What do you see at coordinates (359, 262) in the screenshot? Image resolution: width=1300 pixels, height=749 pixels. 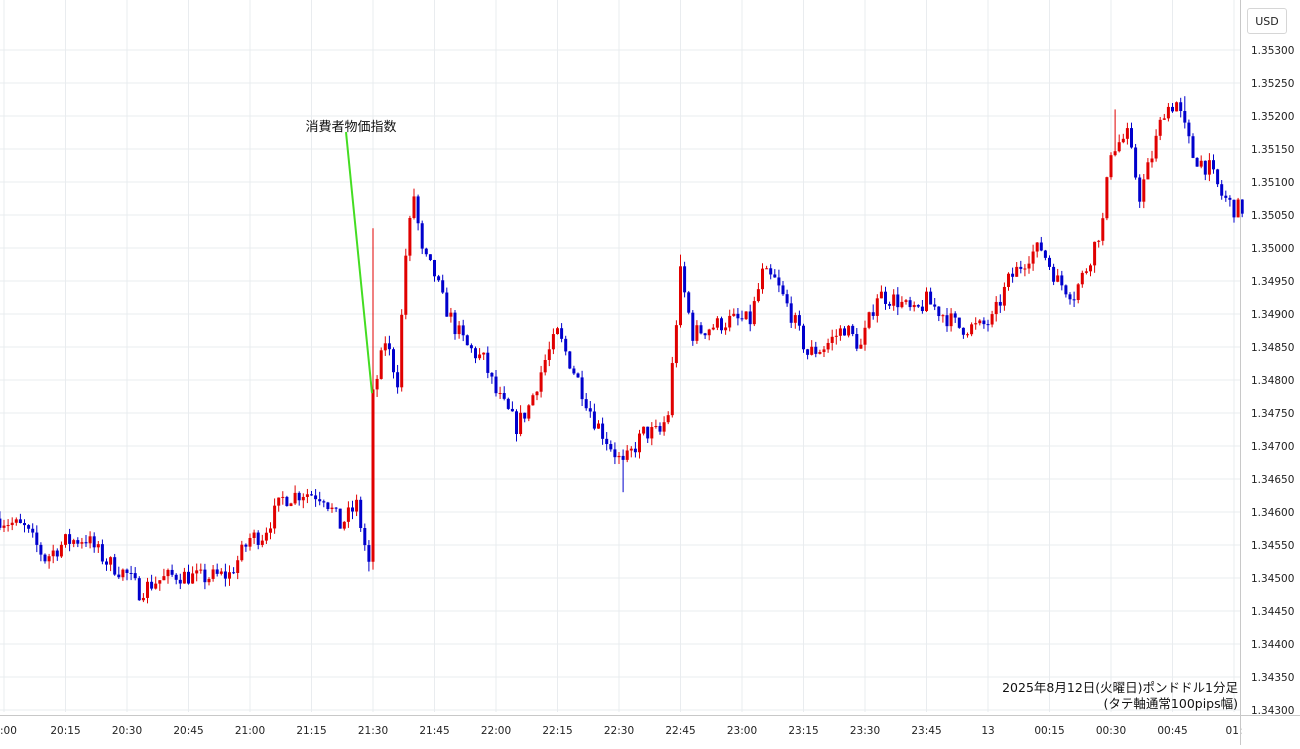 I see `annotation-pointer-line` at bounding box center [359, 262].